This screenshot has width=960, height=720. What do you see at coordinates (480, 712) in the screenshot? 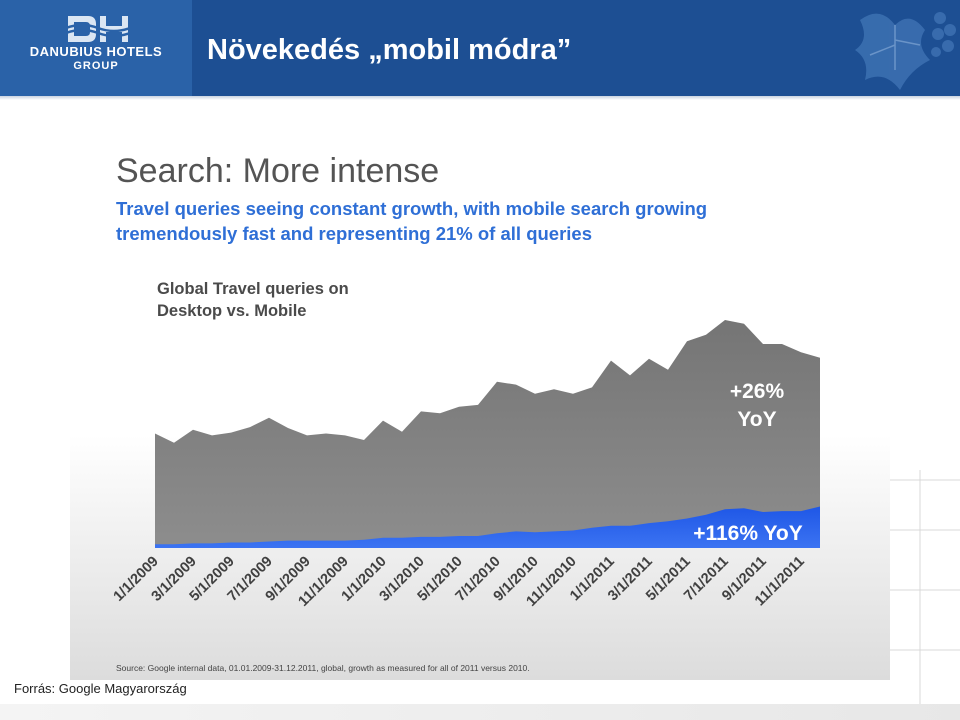
I see `footer-bar` at bounding box center [480, 712].